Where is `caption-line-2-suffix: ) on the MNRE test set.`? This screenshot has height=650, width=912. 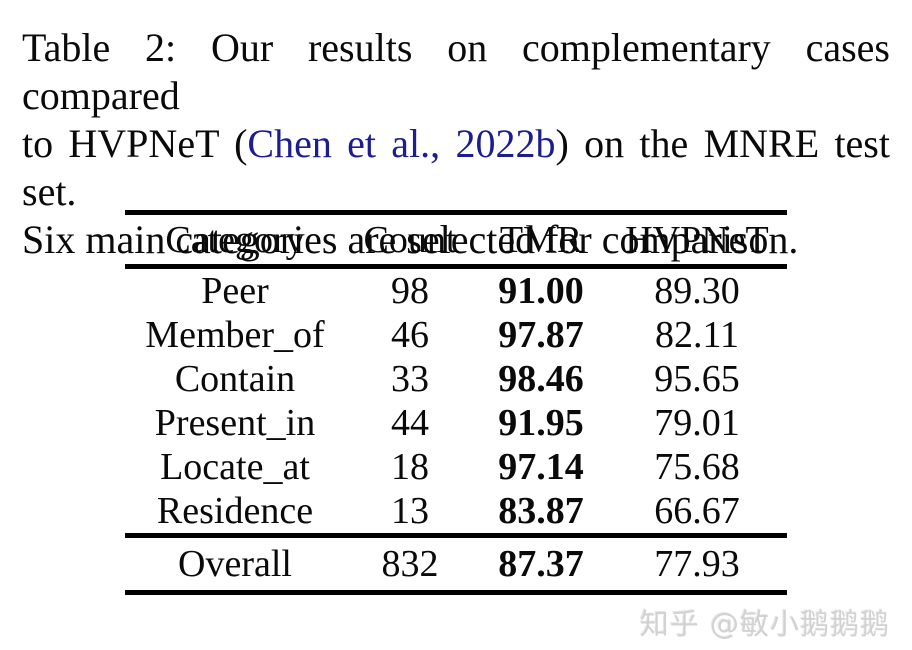 caption-line-2-suffix: ) on the MNRE test set. is located at coordinates (456, 167).